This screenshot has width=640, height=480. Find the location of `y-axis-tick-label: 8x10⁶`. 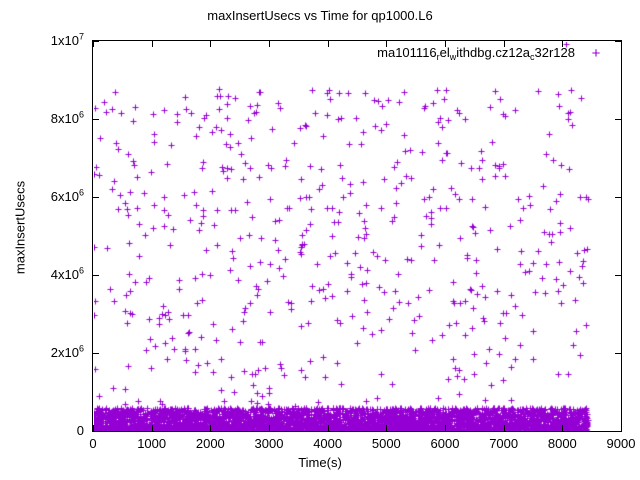

y-axis-tick-label: 8x10⁶ is located at coordinates (67, 117).